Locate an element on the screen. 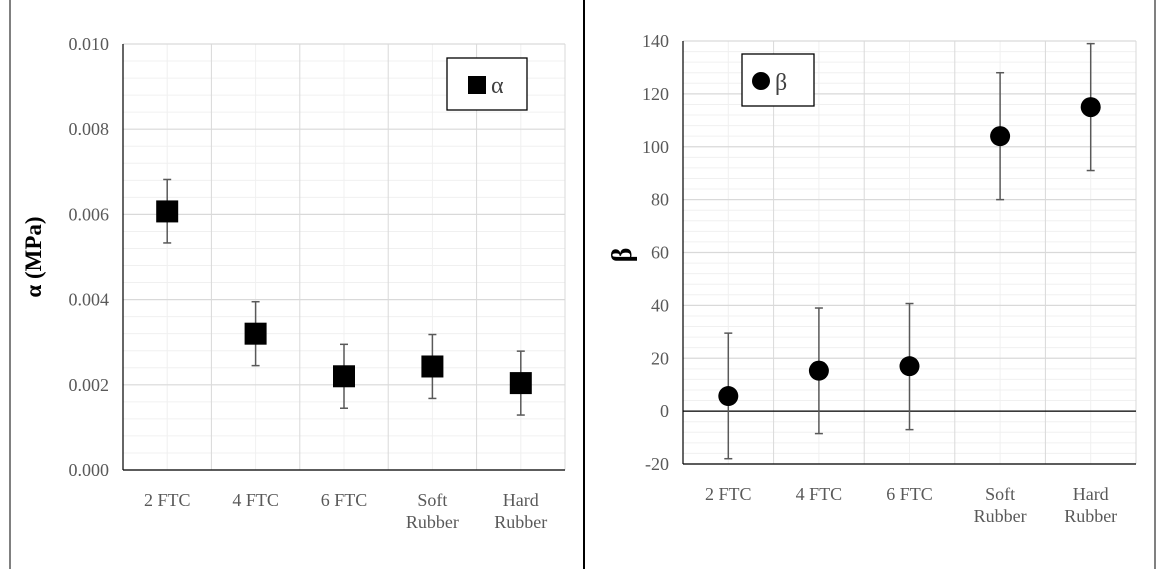  y-tick-label: 0.000 is located at coordinates (89, 470).